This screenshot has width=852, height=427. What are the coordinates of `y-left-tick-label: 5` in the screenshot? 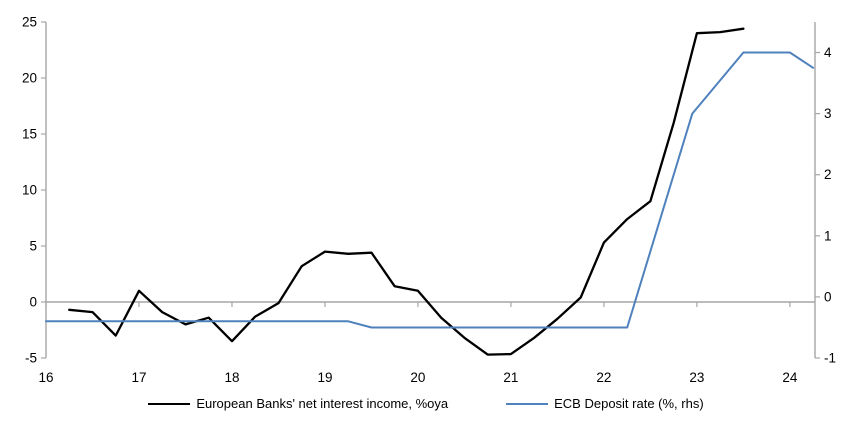 It's located at (33, 246).